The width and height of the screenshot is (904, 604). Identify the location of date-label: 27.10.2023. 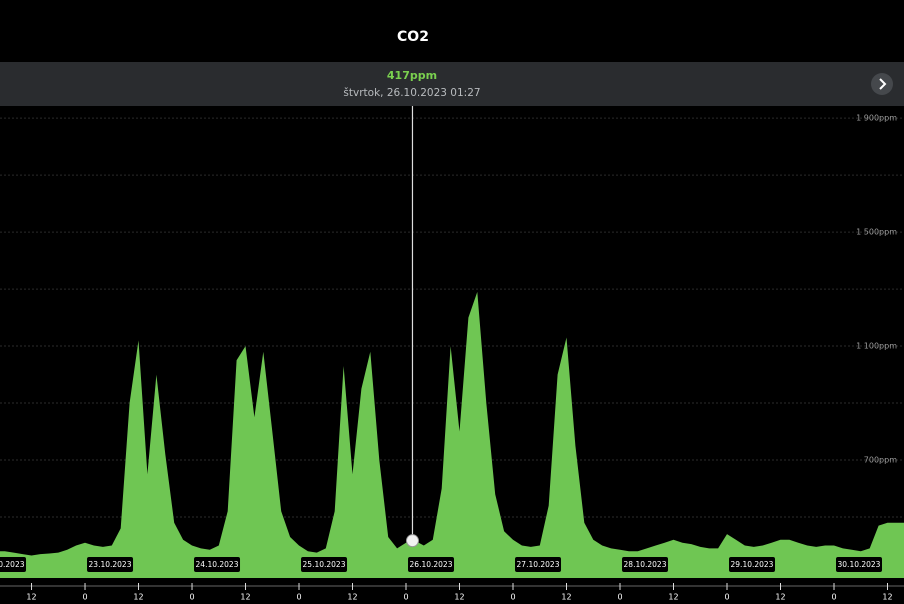
(538, 564).